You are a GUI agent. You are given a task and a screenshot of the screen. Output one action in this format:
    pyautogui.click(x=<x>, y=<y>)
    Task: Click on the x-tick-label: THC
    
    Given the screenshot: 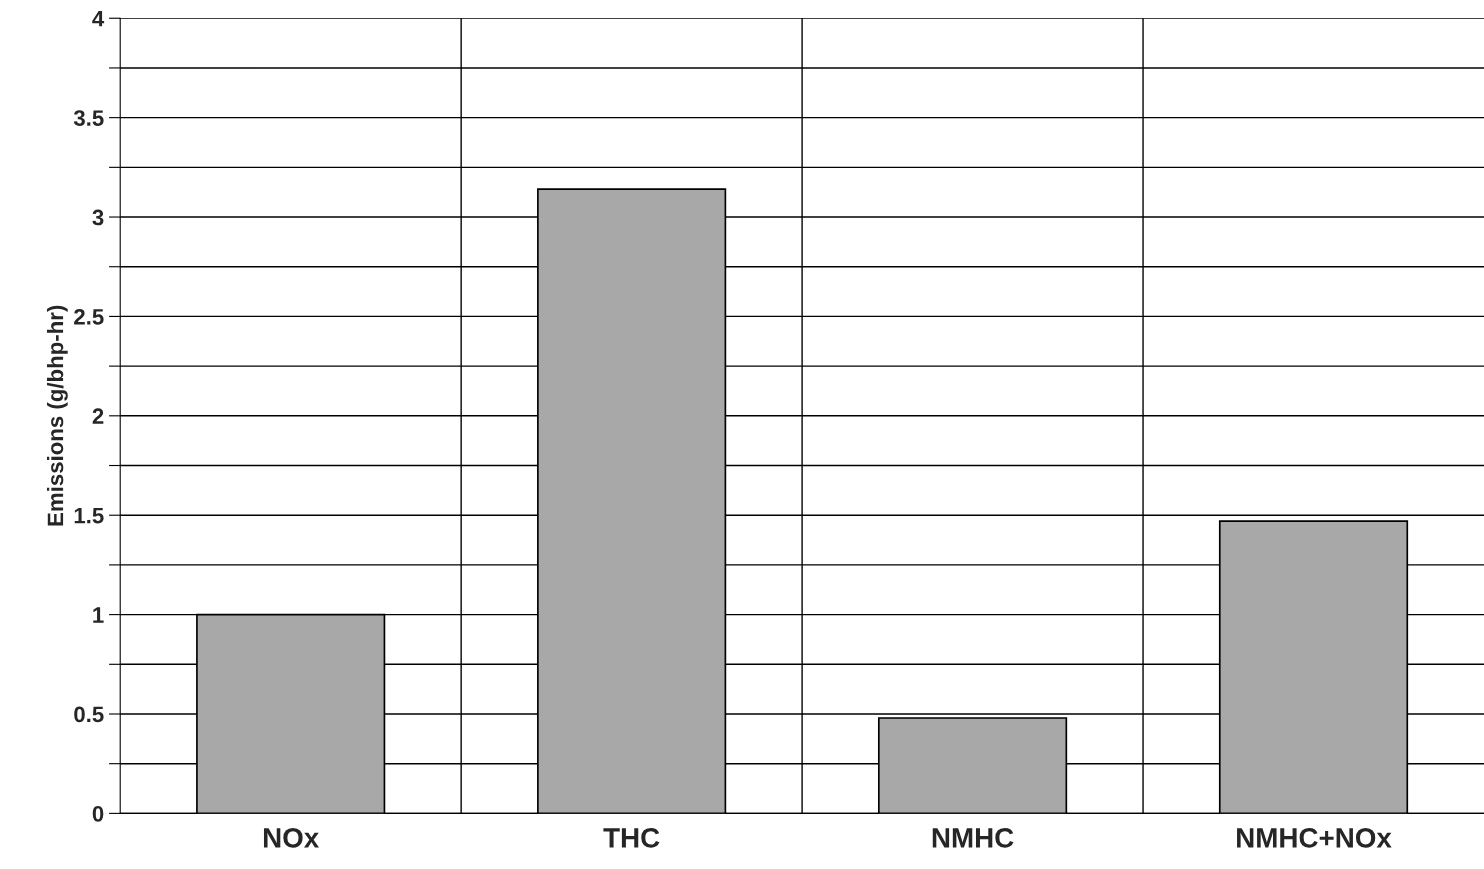 What is the action you would take?
    pyautogui.click(x=631, y=838)
    